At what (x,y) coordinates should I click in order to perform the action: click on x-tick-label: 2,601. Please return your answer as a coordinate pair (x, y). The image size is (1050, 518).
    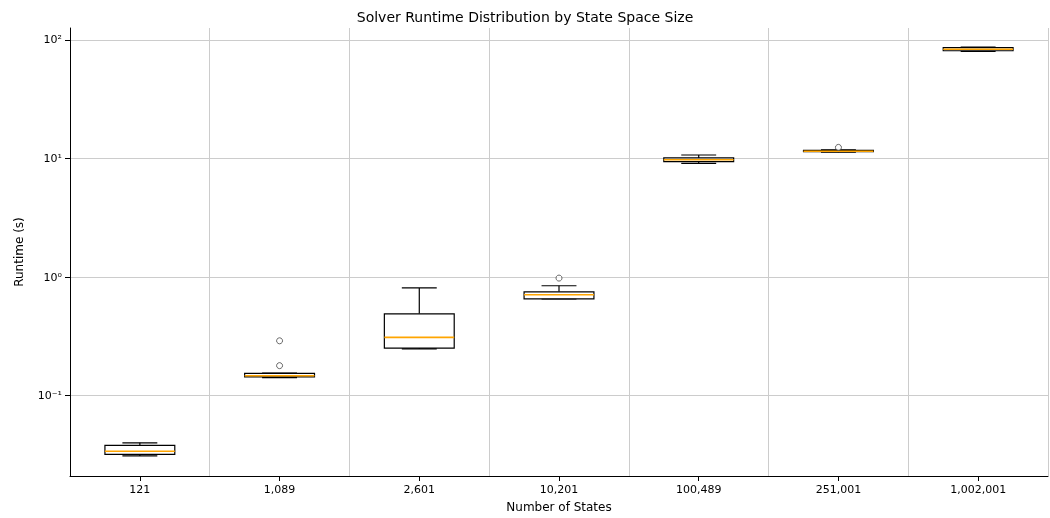
    Looking at the image, I should click on (419, 489).